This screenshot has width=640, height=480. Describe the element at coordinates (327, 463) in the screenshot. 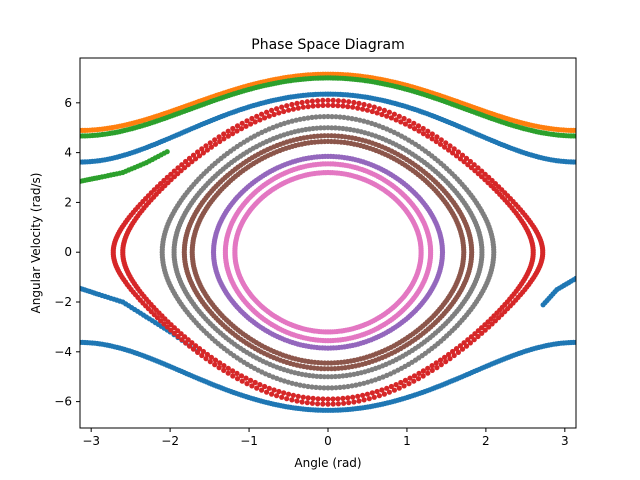

I see `x-axis-label: Angle (rad)` at that location.